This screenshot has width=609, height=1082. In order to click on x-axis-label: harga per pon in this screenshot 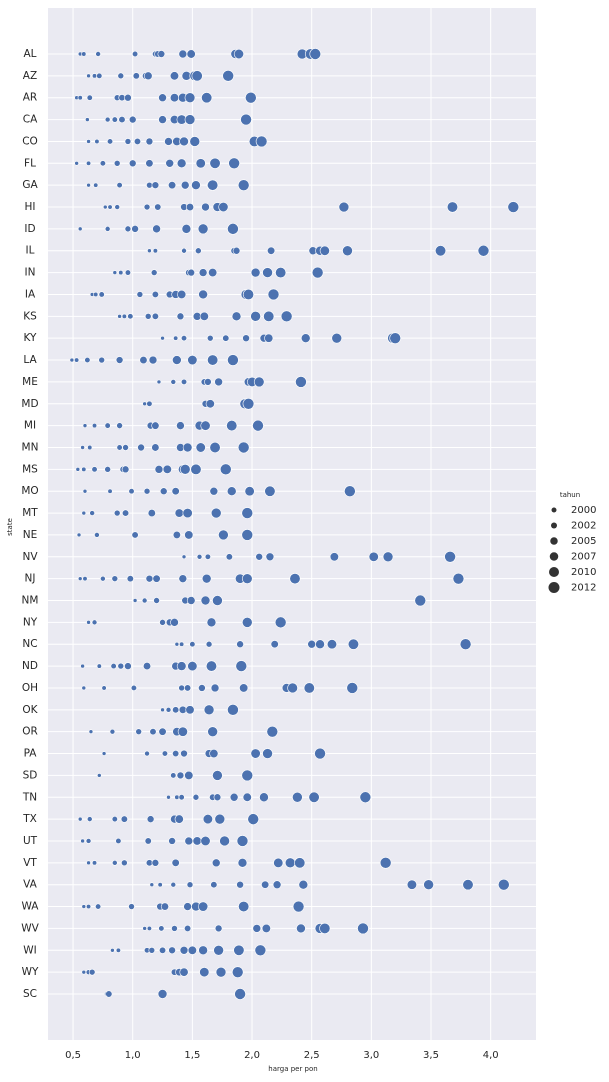, I will do `click(292, 1069)`.